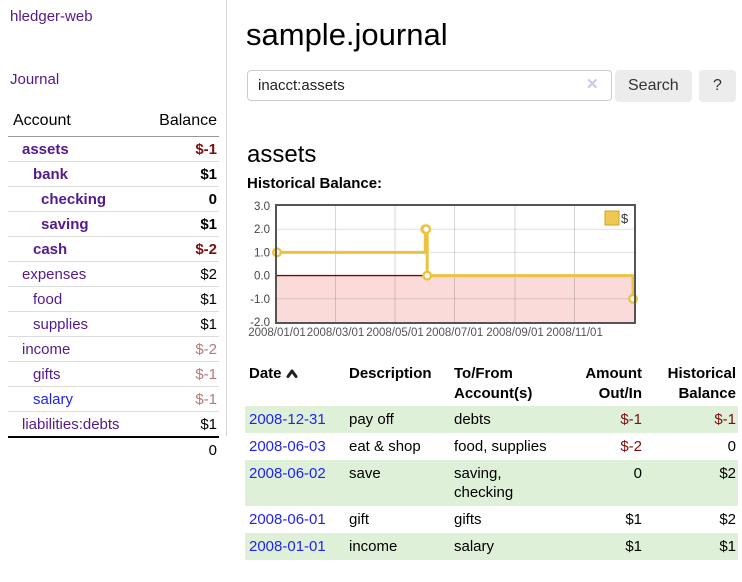  Describe the element at coordinates (472, 419) in the screenshot. I see `register-accounts-cell: debts` at that location.